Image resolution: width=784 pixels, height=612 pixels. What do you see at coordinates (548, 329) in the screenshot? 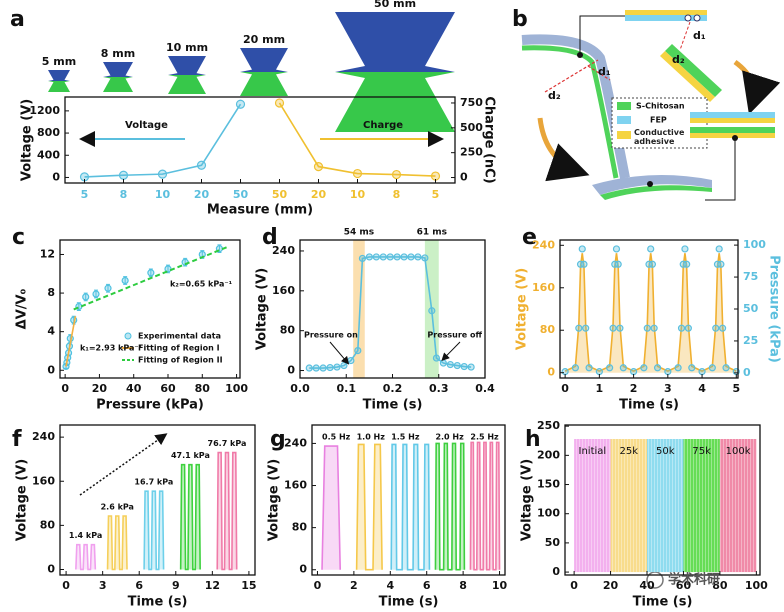
I see `y-tick-label: 80` at bounding box center [548, 329].